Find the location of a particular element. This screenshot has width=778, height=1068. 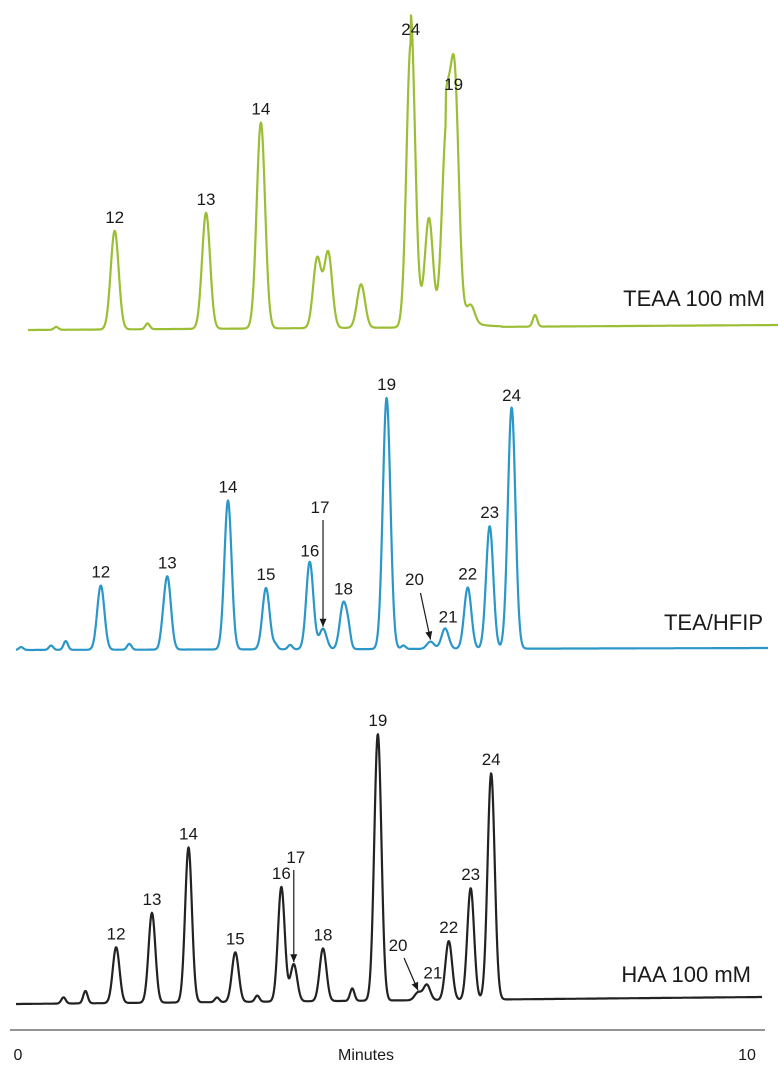

peak-label-2-15: 15 is located at coordinates (266, 574).